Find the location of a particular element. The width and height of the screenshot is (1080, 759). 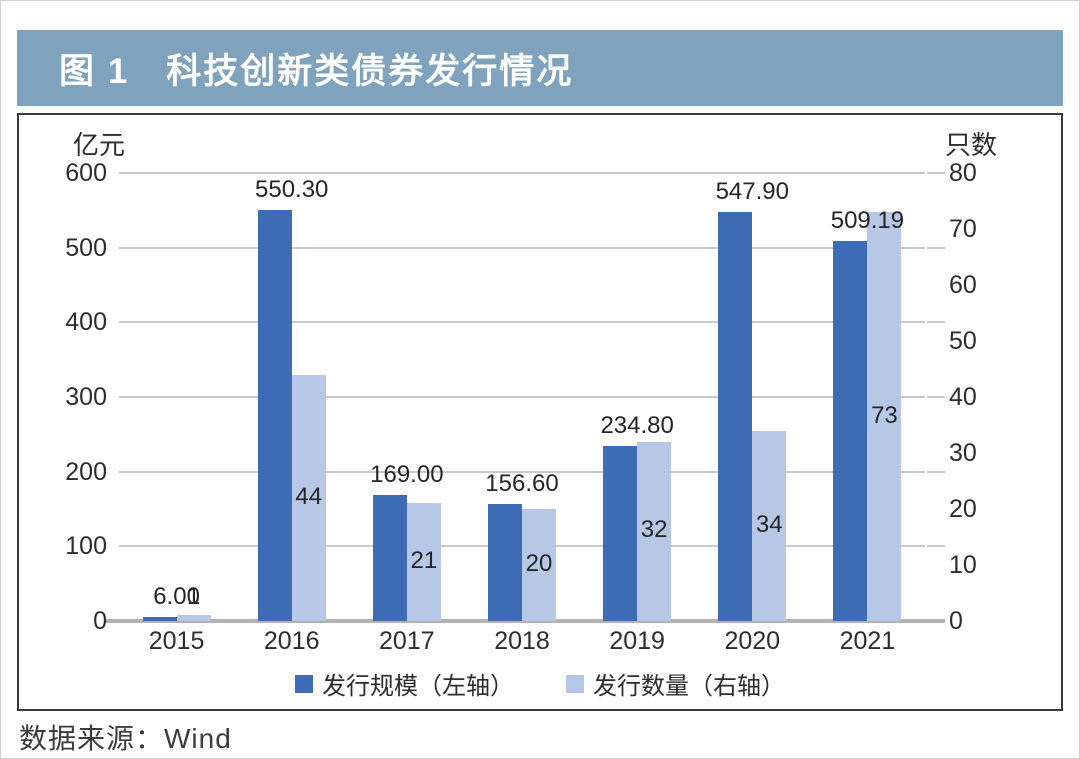

x-tick-2015: 2015 is located at coordinates (176, 641).